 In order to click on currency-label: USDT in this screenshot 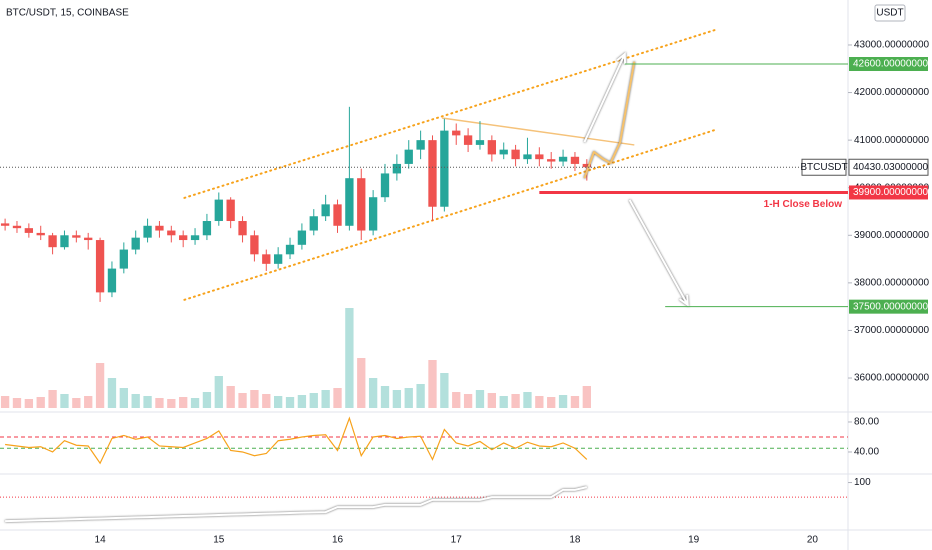, I will do `click(889, 13)`.